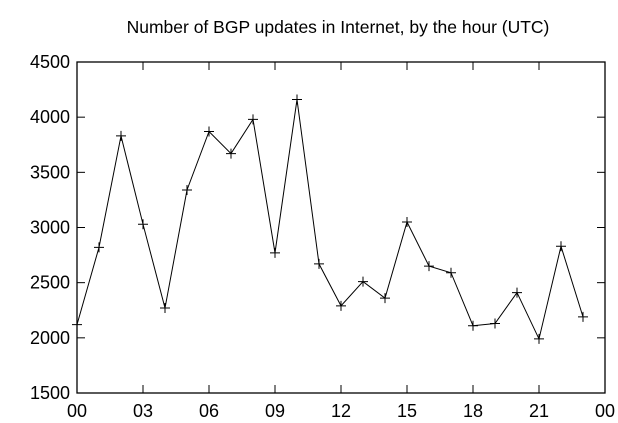  I want to click on y-tick-label: 3000, so click(50, 228).